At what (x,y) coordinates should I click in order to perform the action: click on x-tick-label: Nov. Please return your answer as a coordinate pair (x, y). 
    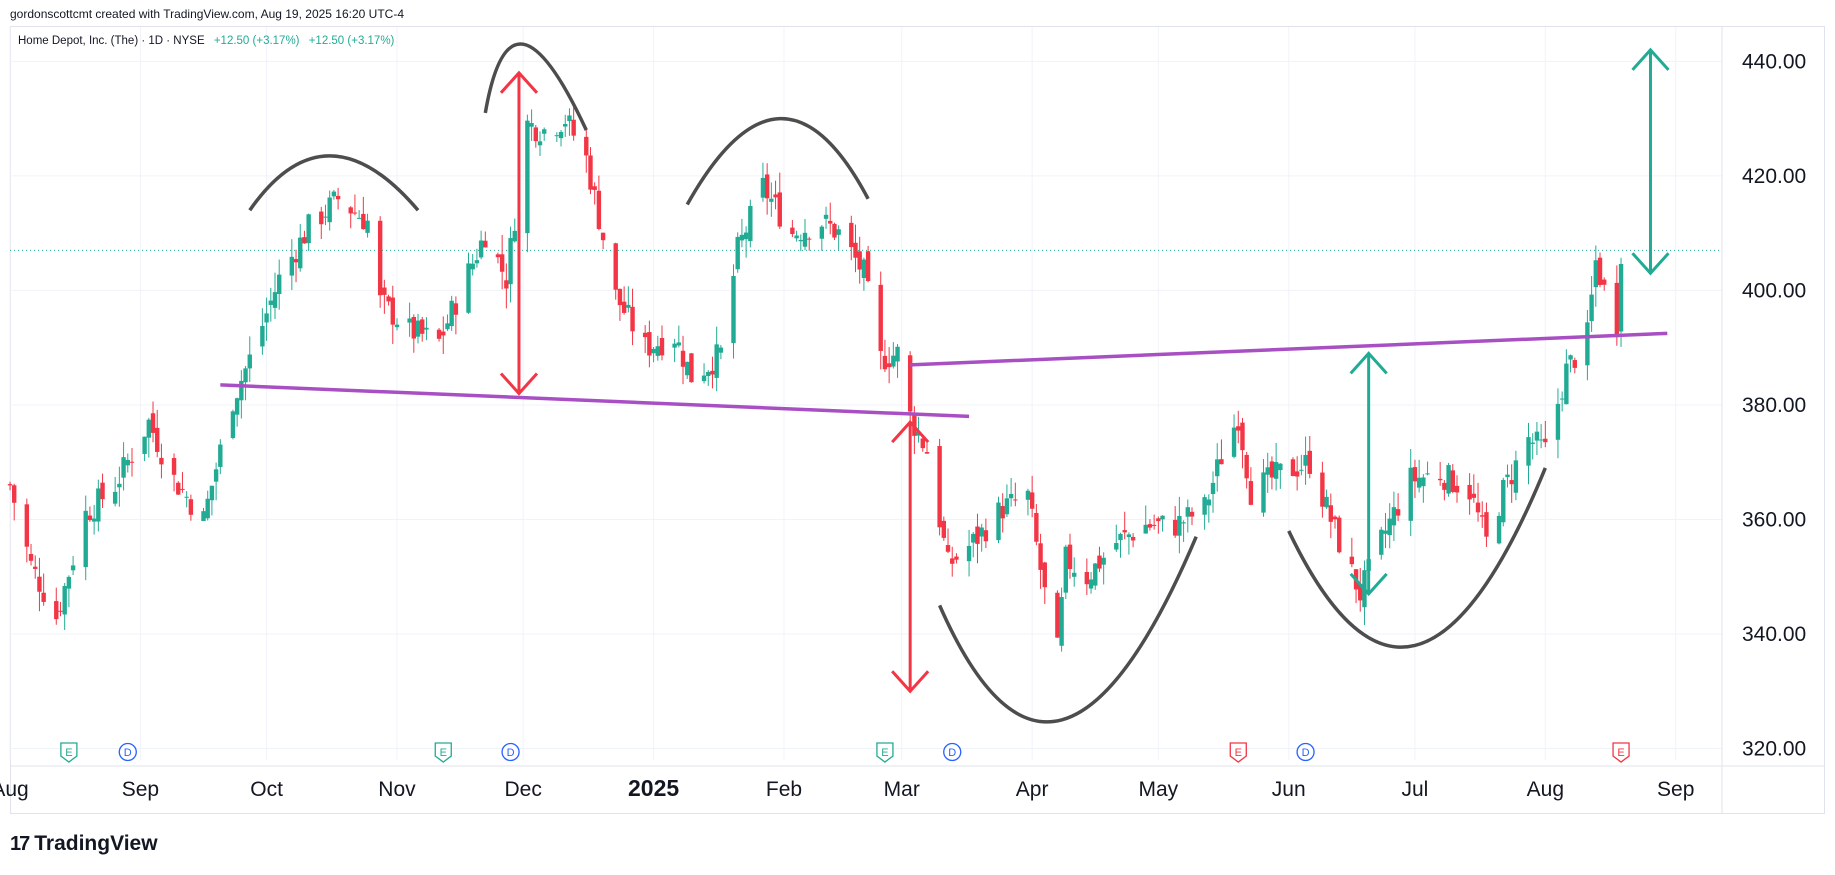
    Looking at the image, I should click on (397, 789).